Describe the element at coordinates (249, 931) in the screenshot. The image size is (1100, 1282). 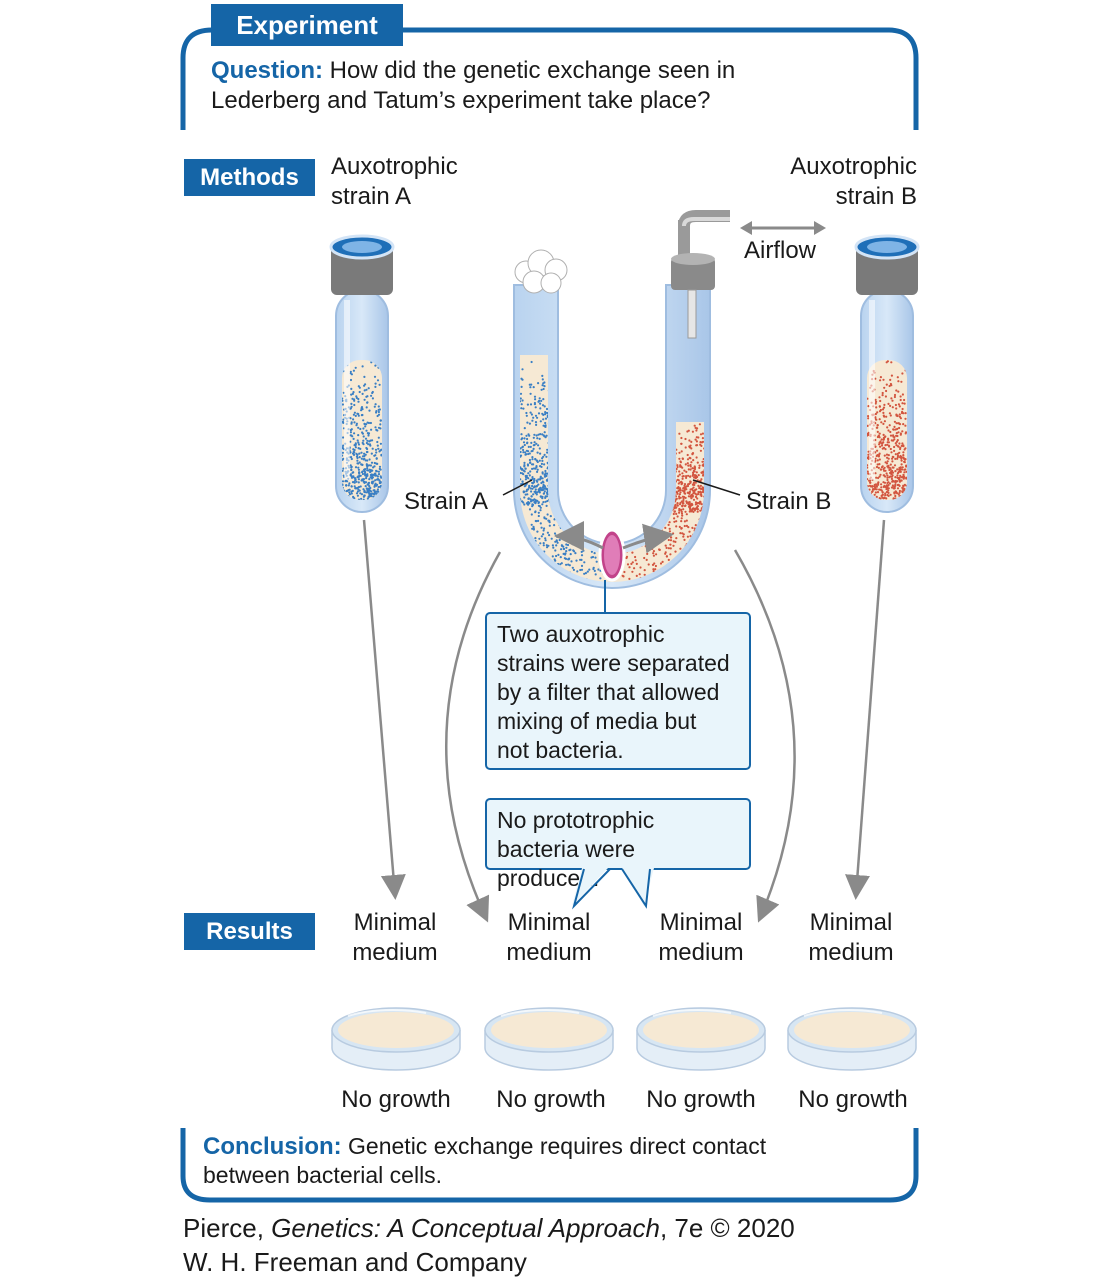
I see `results-tag: Results` at that location.